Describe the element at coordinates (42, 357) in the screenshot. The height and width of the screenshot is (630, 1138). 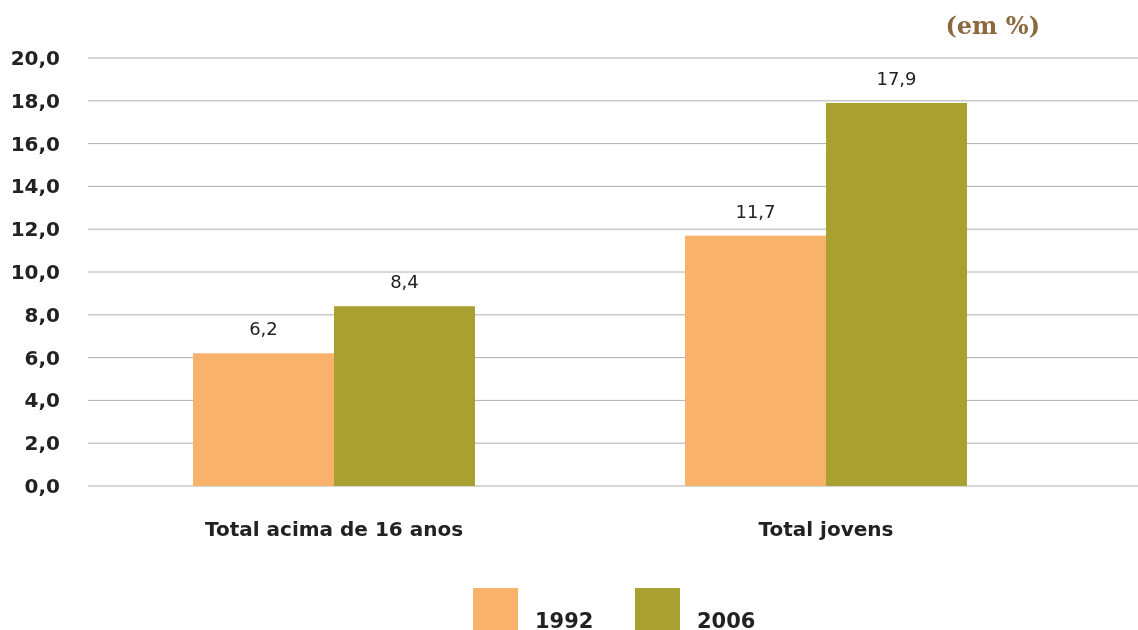
I see `y-tick-label: 6,0` at that location.